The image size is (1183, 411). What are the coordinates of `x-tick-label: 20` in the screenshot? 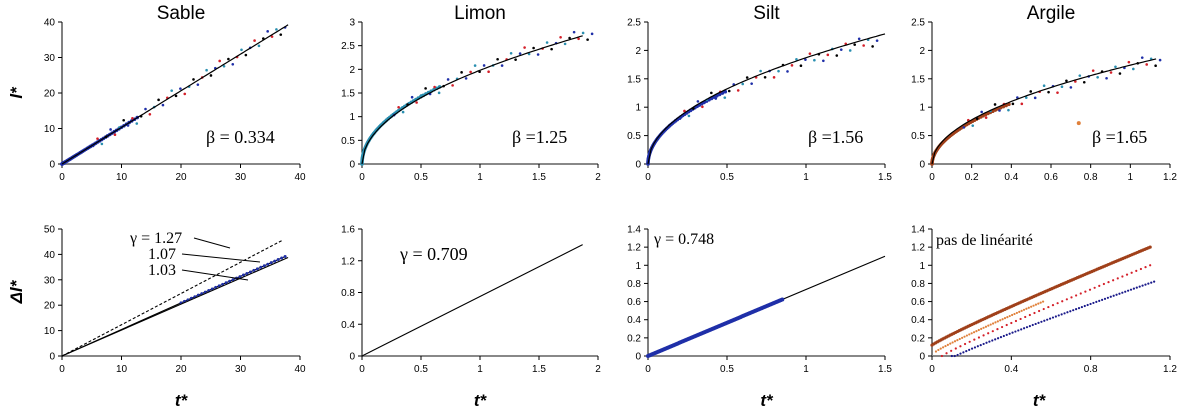 It's located at (181, 177).